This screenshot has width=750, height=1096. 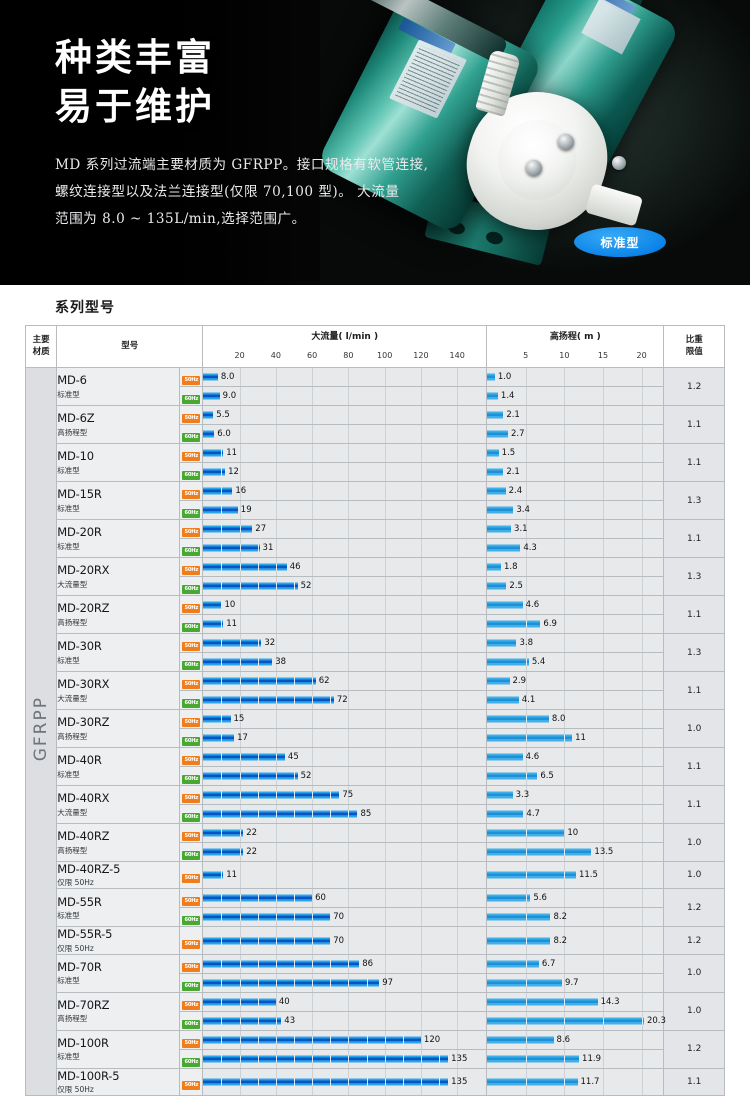 I want to click on model-cell: MD-20R 标准型, so click(x=118, y=538).